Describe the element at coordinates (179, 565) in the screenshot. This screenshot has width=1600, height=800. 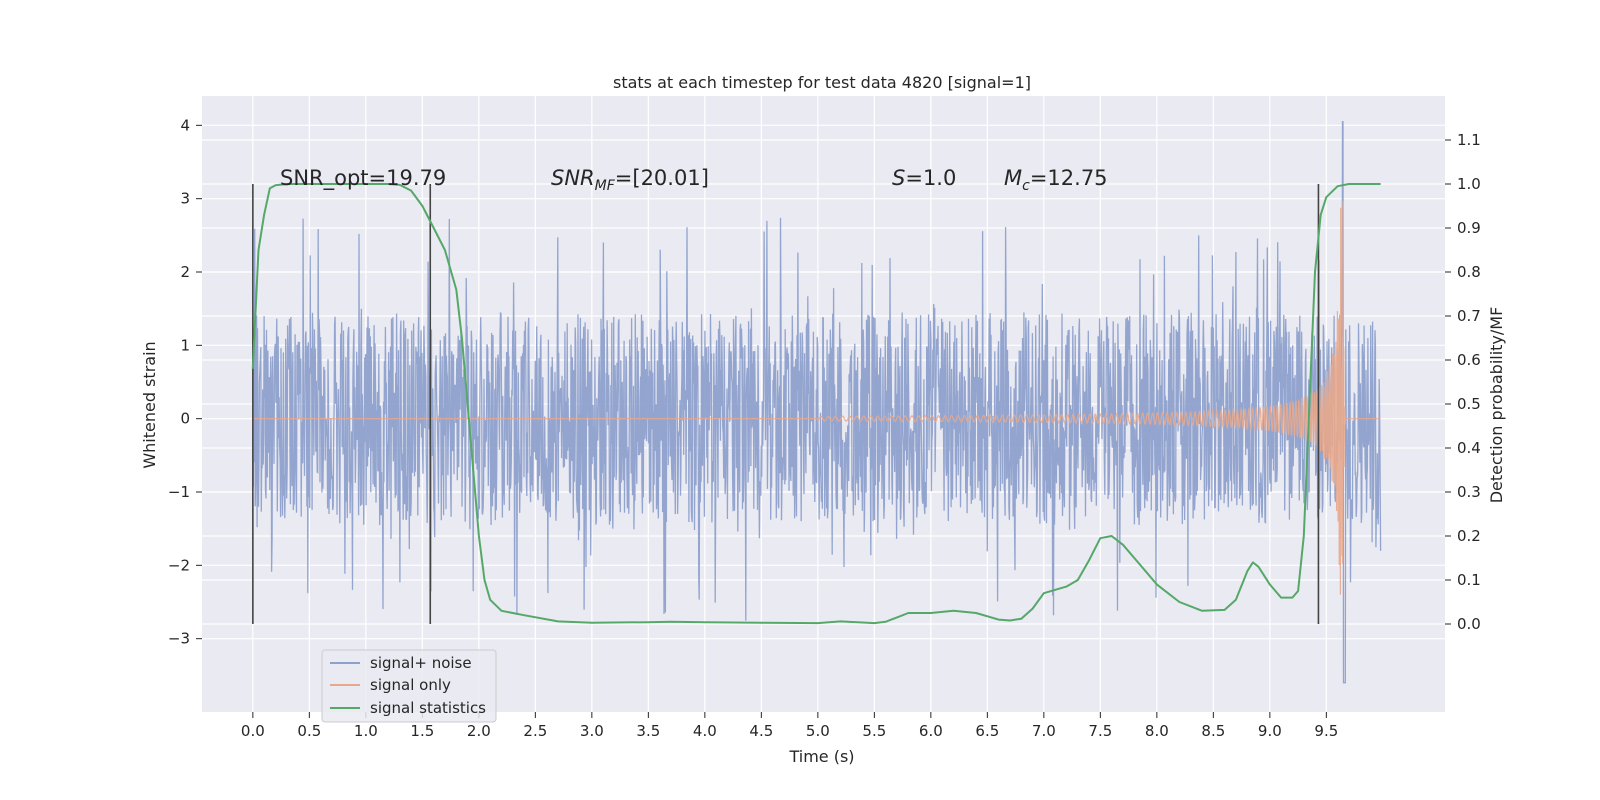
I see `y-tick-label: −2` at that location.